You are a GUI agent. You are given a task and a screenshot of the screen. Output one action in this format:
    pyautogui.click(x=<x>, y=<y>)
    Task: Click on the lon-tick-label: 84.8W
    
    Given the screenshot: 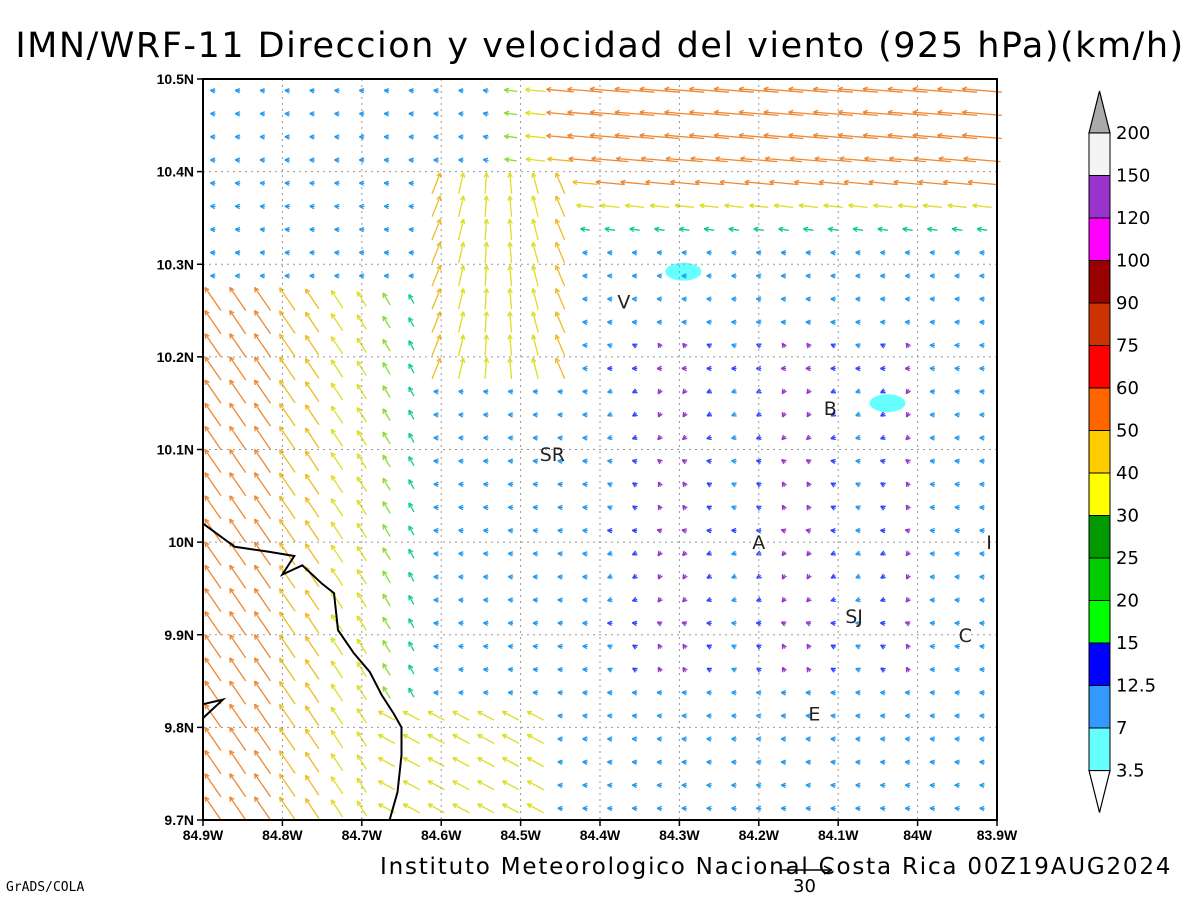 What is the action you would take?
    pyautogui.click(x=282, y=835)
    